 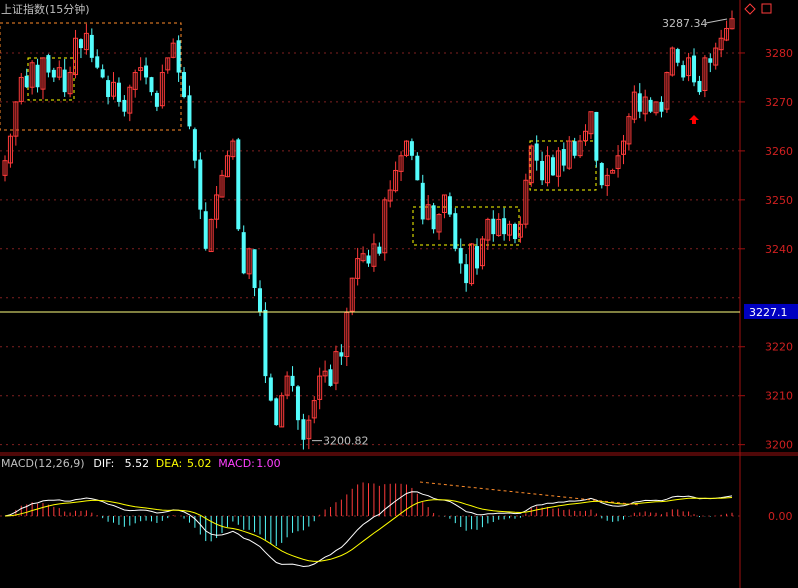 What do you see at coordinates (779, 445) in the screenshot?
I see `price-tick-label: 3200` at bounding box center [779, 445].